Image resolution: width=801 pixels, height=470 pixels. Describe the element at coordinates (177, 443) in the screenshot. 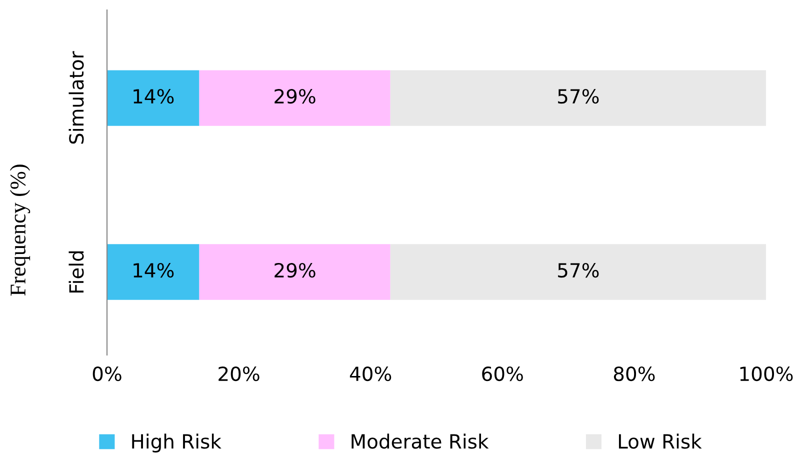

I see `legend-label: High Risk` at that location.